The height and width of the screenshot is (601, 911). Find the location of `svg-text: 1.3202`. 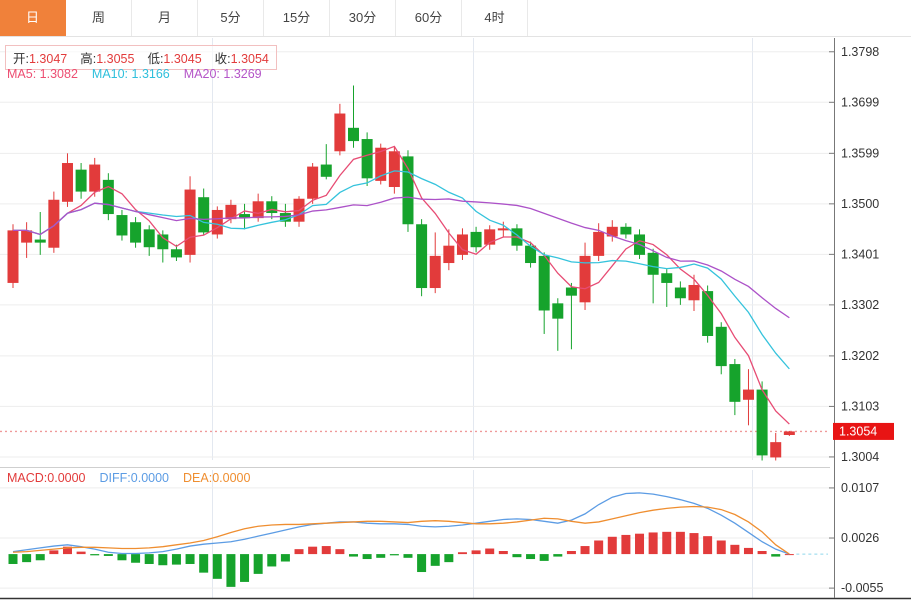

svg-text: 1.3202 is located at coordinates (860, 356).